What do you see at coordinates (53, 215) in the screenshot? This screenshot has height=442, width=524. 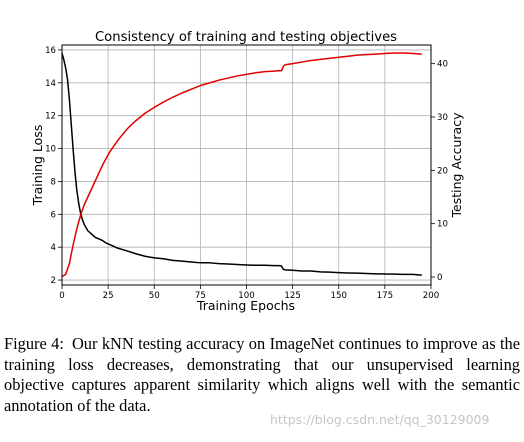 I see `y-left-tick-label-2: 6` at bounding box center [53, 215].